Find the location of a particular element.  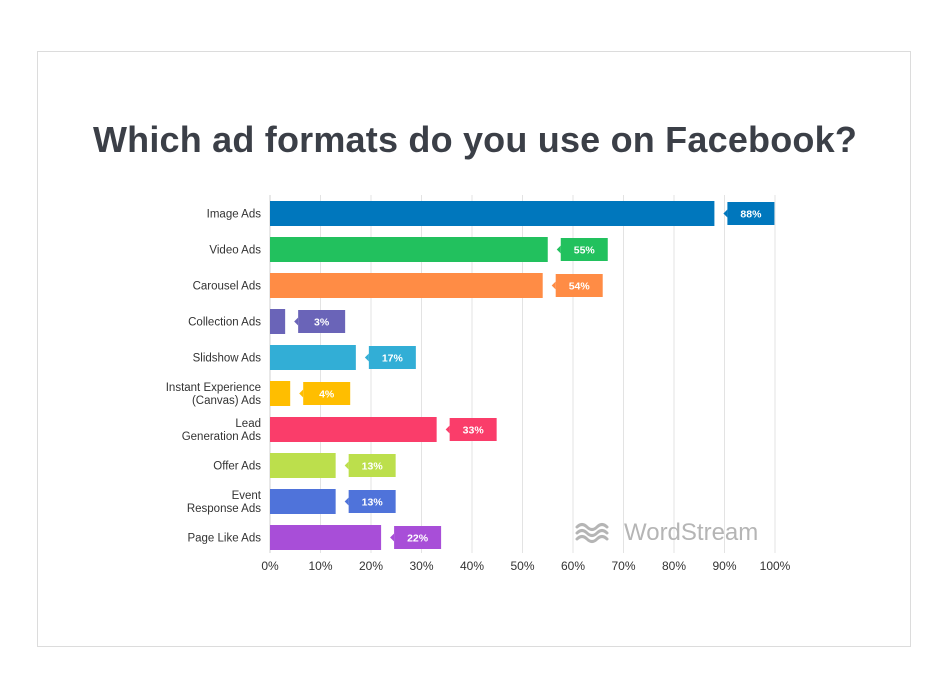

category-label-line: Collection Ads is located at coordinates (224, 323).